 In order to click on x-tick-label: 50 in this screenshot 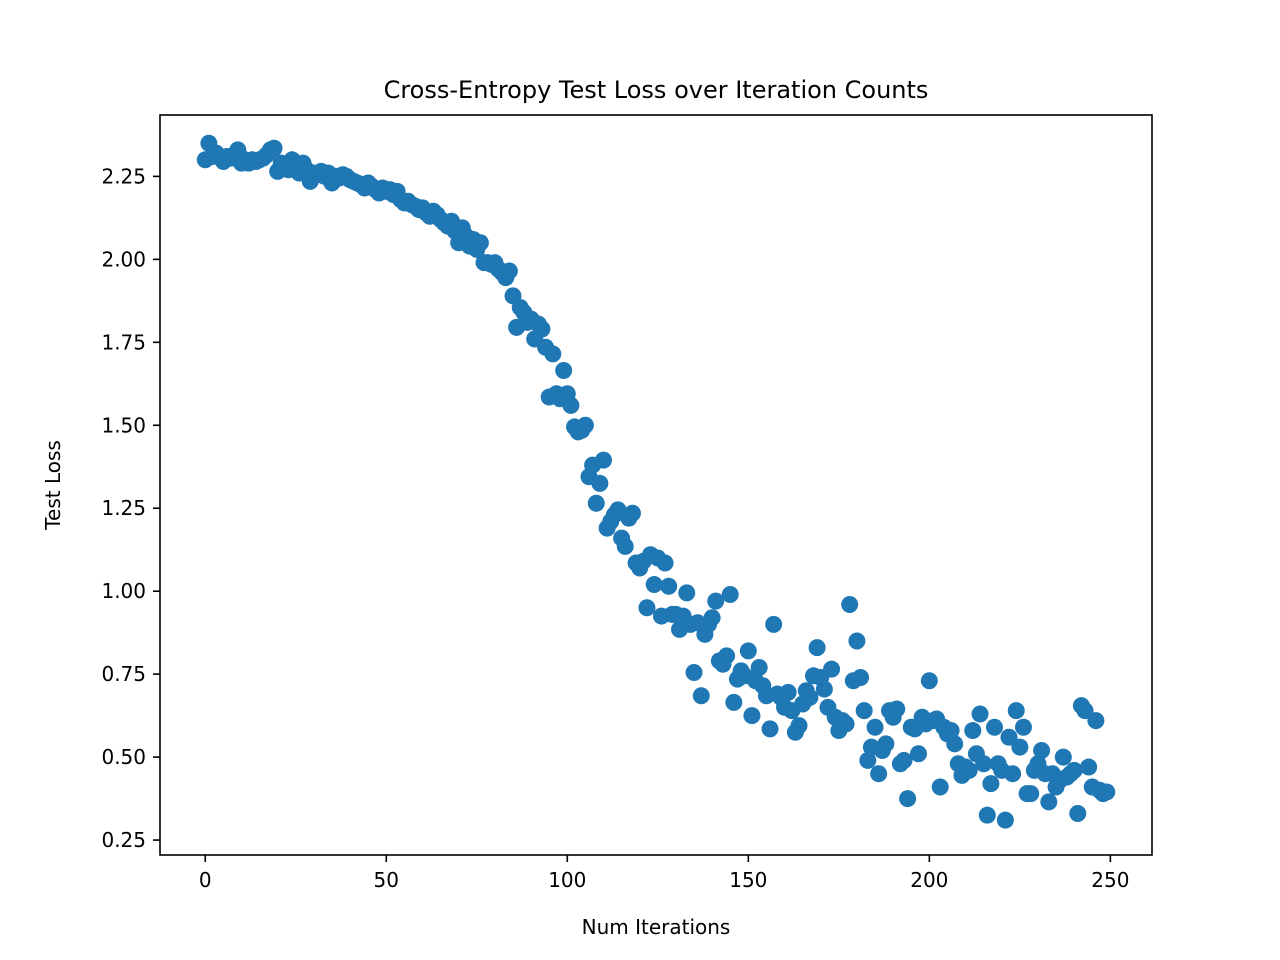, I will do `click(386, 880)`.